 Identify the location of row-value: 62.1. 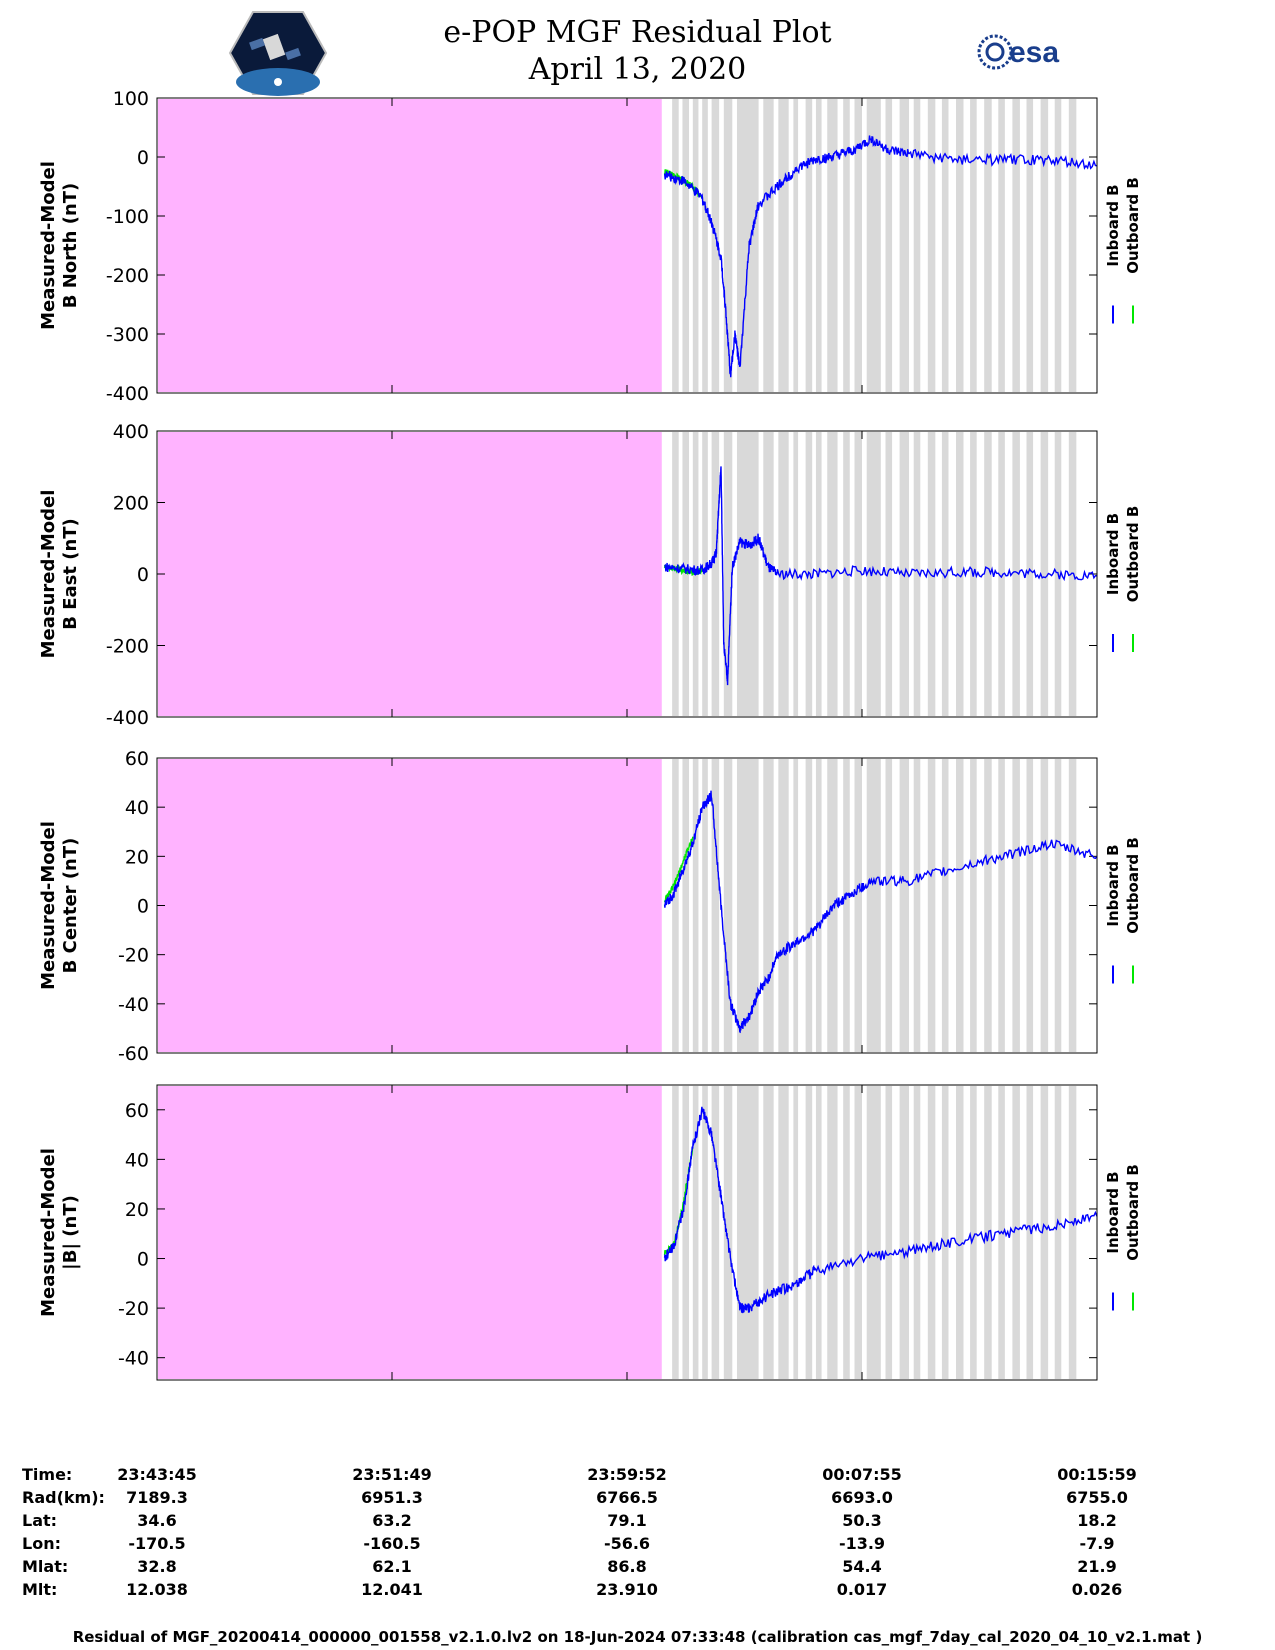
(392, 1566).